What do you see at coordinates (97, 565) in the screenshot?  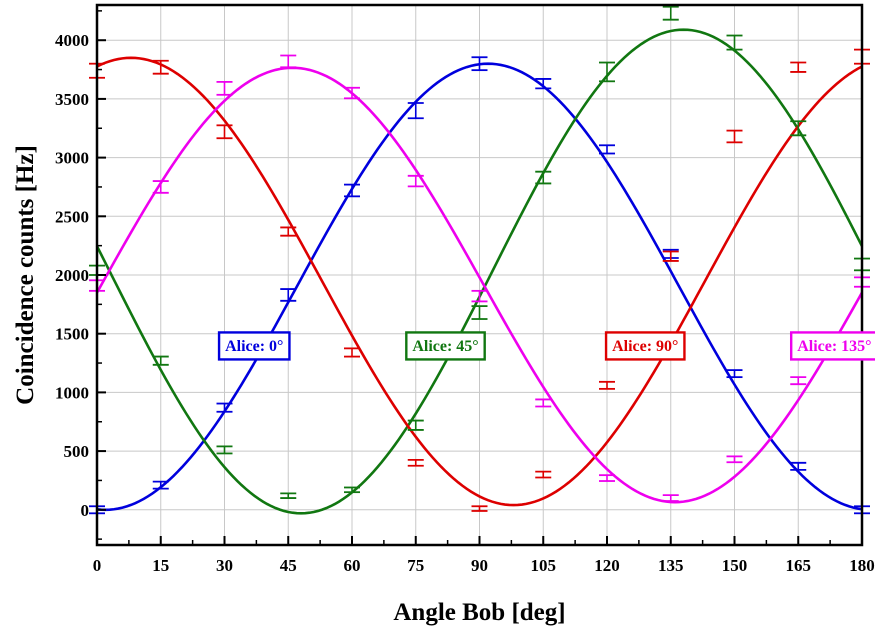 I see `x-tick-label: 0` at bounding box center [97, 565].